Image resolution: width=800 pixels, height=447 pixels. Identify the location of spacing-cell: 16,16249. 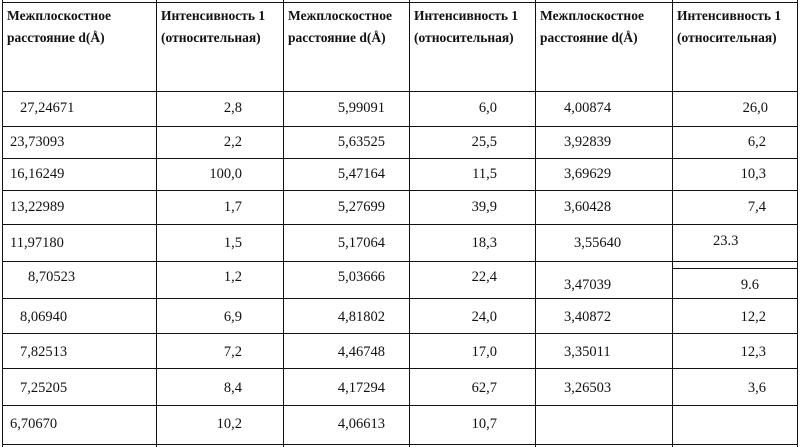
(37, 174).